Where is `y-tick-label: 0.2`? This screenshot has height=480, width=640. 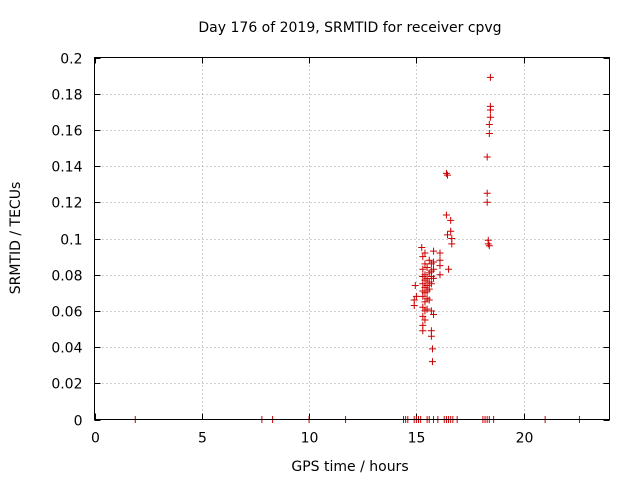 y-tick-label: 0.2 is located at coordinates (71, 60).